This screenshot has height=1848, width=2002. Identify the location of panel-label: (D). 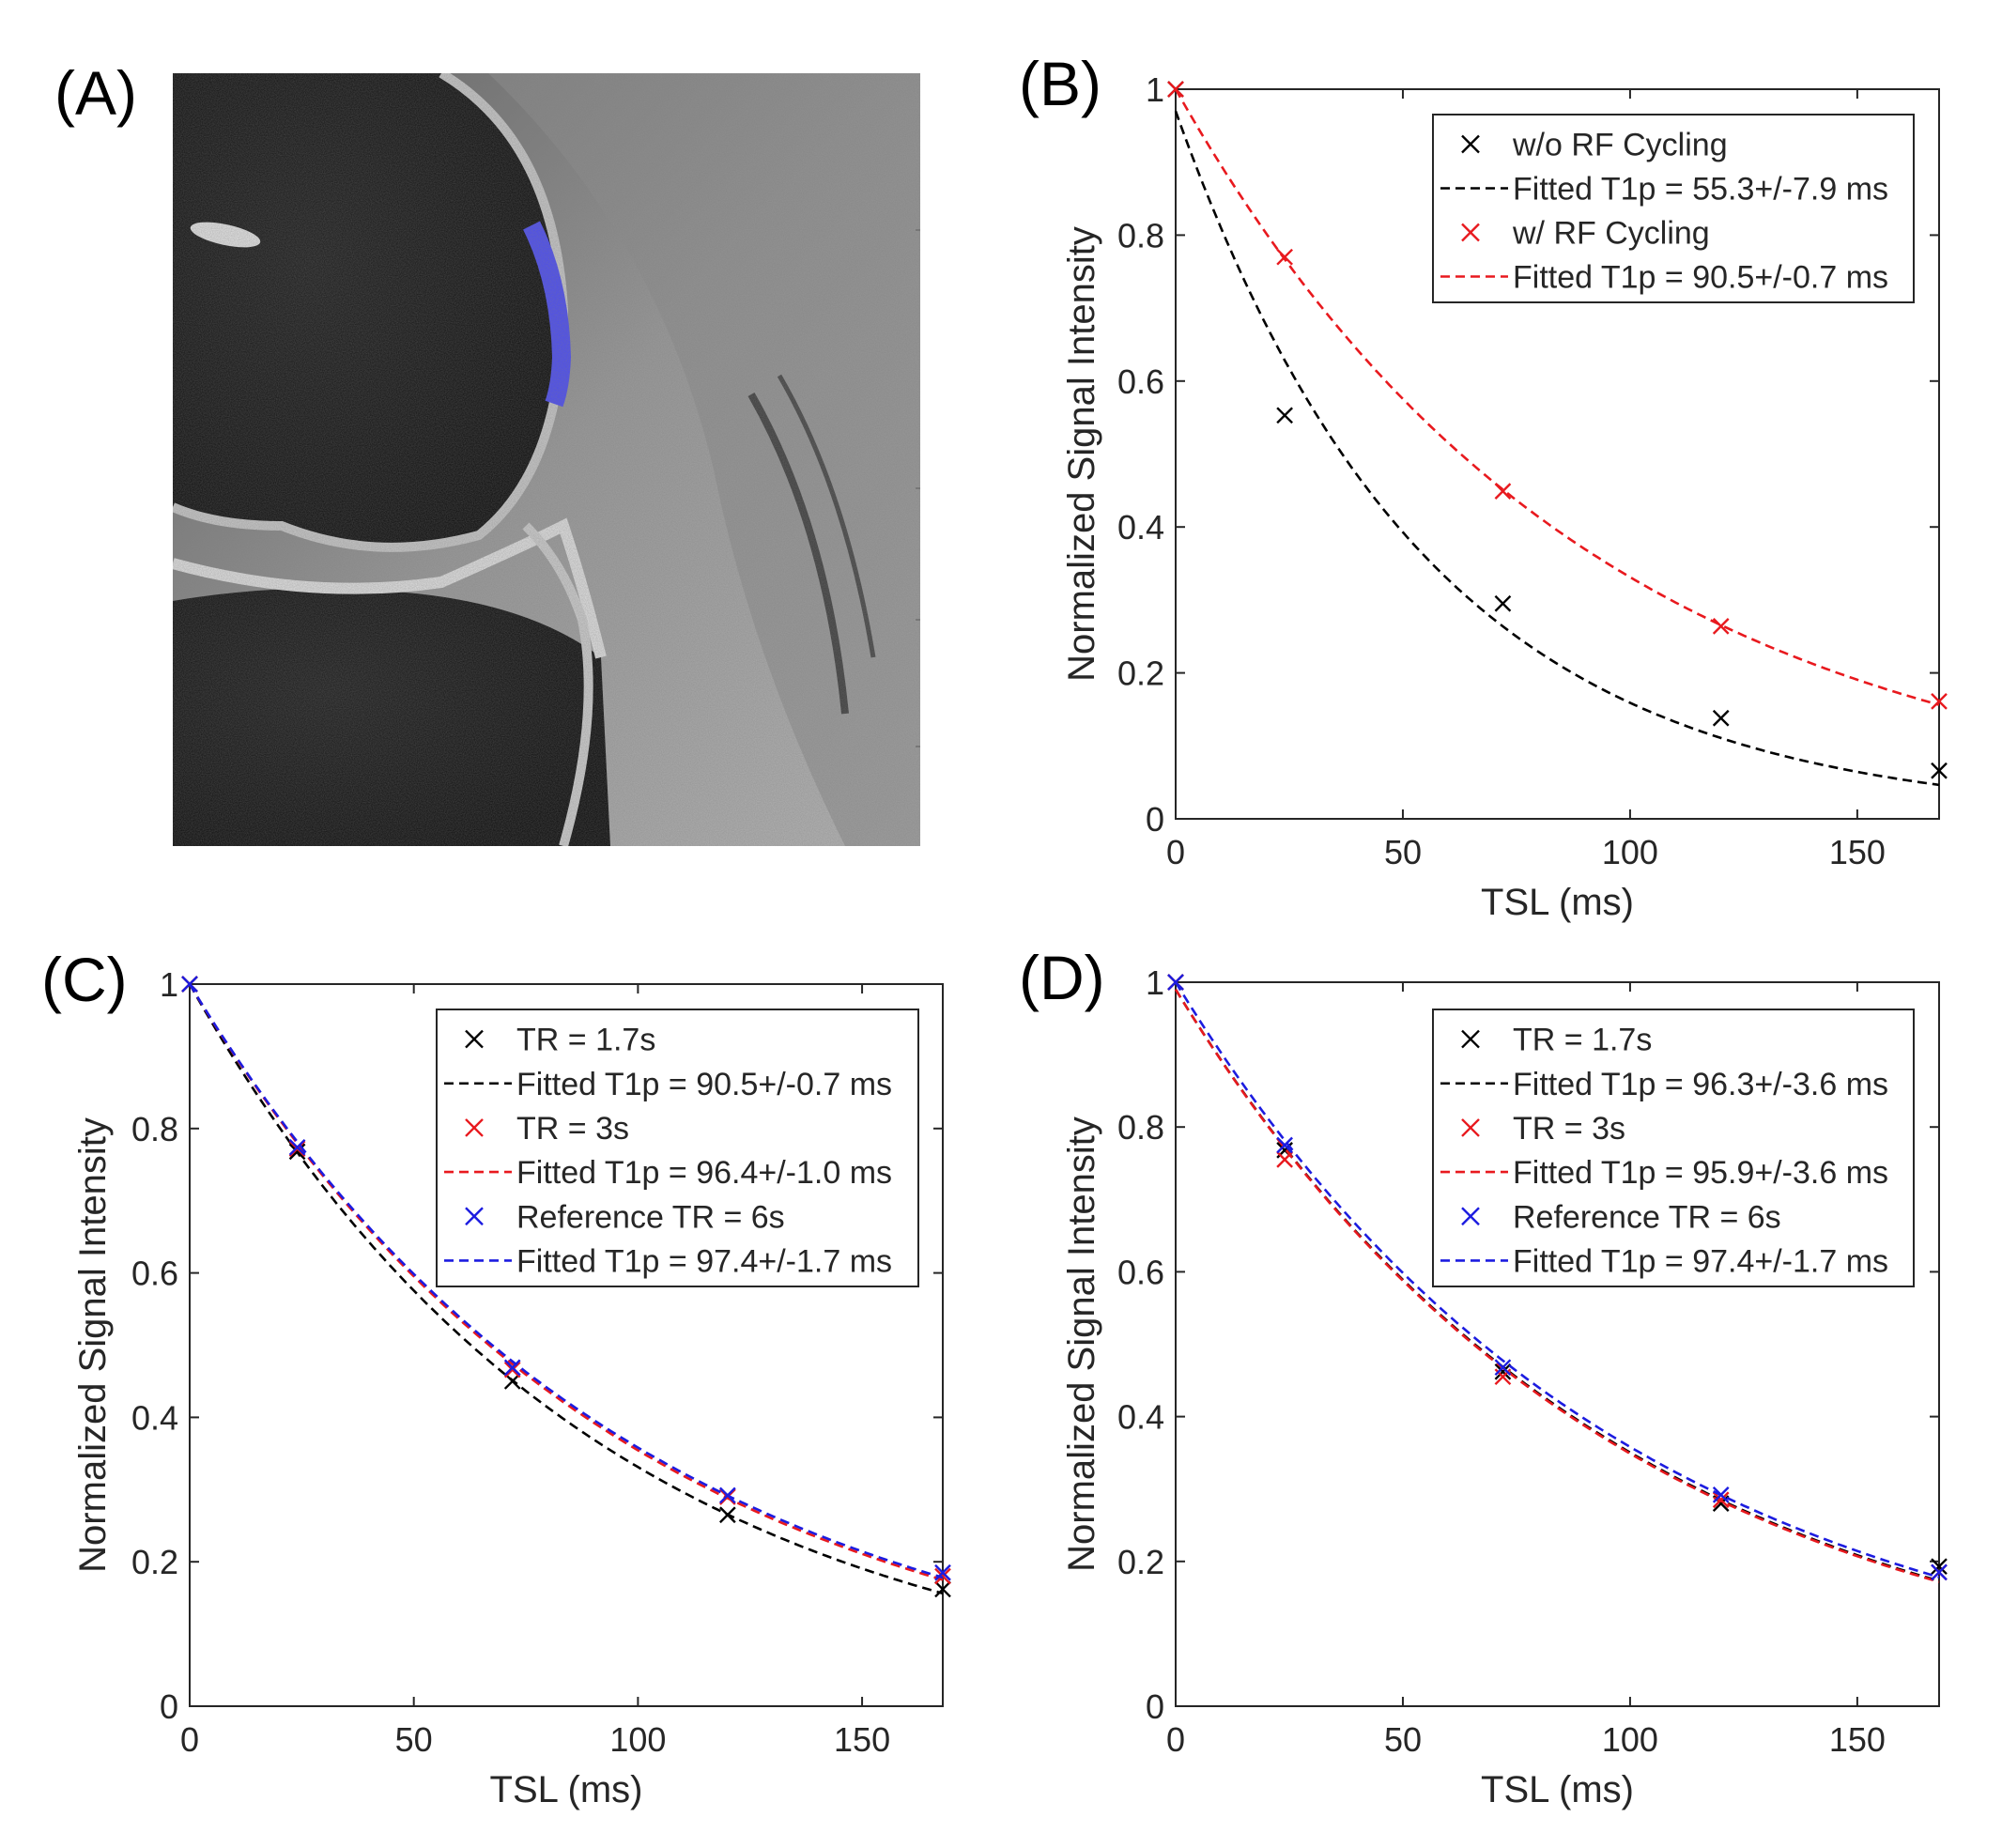
(1062, 977).